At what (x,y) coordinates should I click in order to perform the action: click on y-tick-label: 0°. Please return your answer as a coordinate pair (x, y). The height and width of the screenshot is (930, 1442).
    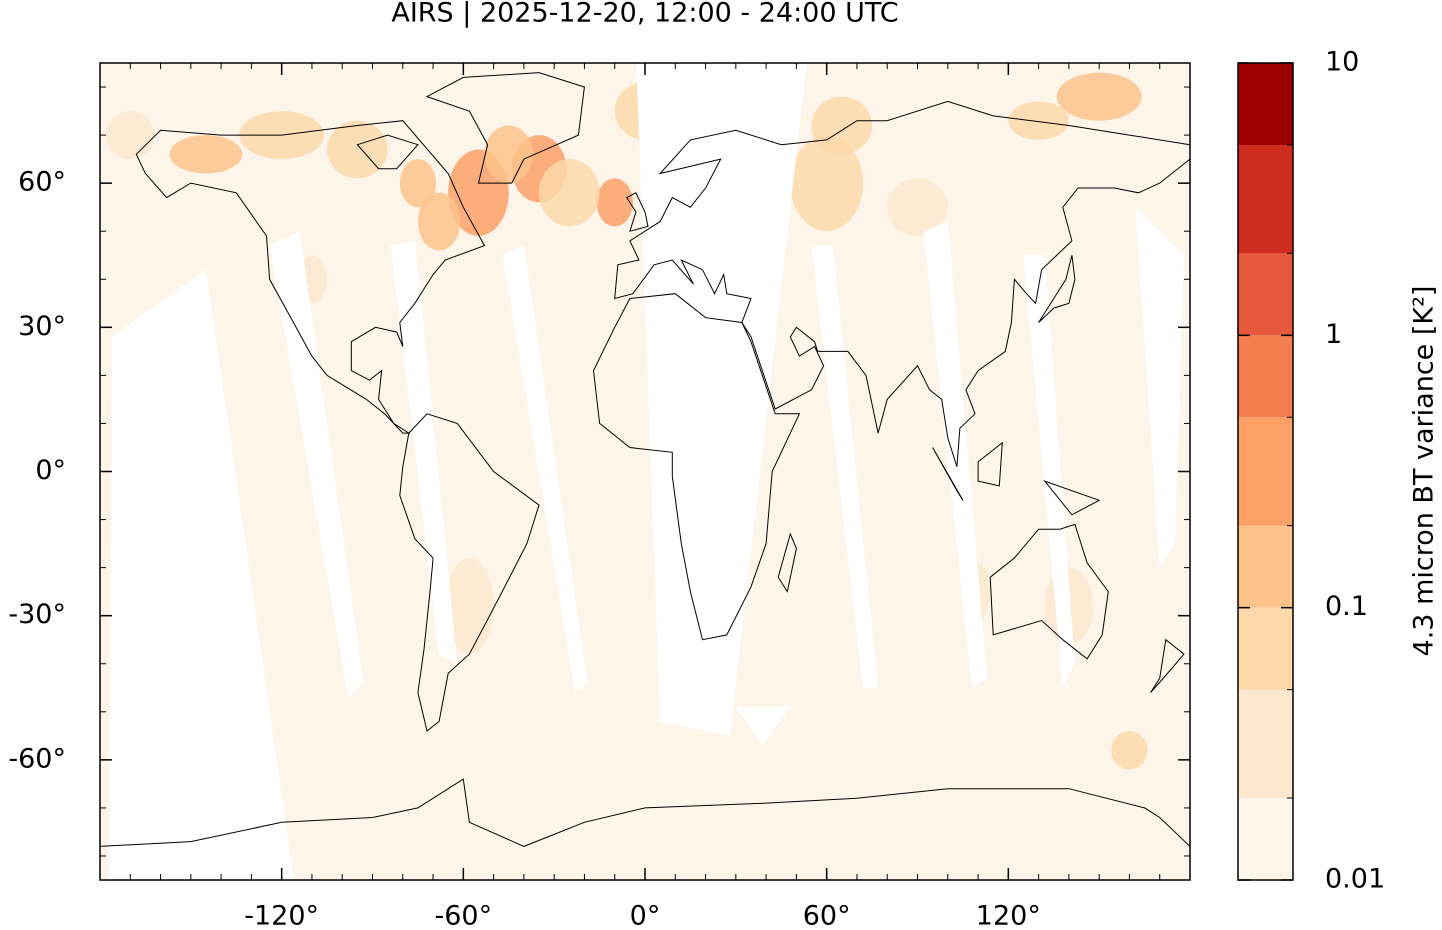
    Looking at the image, I should click on (50, 470).